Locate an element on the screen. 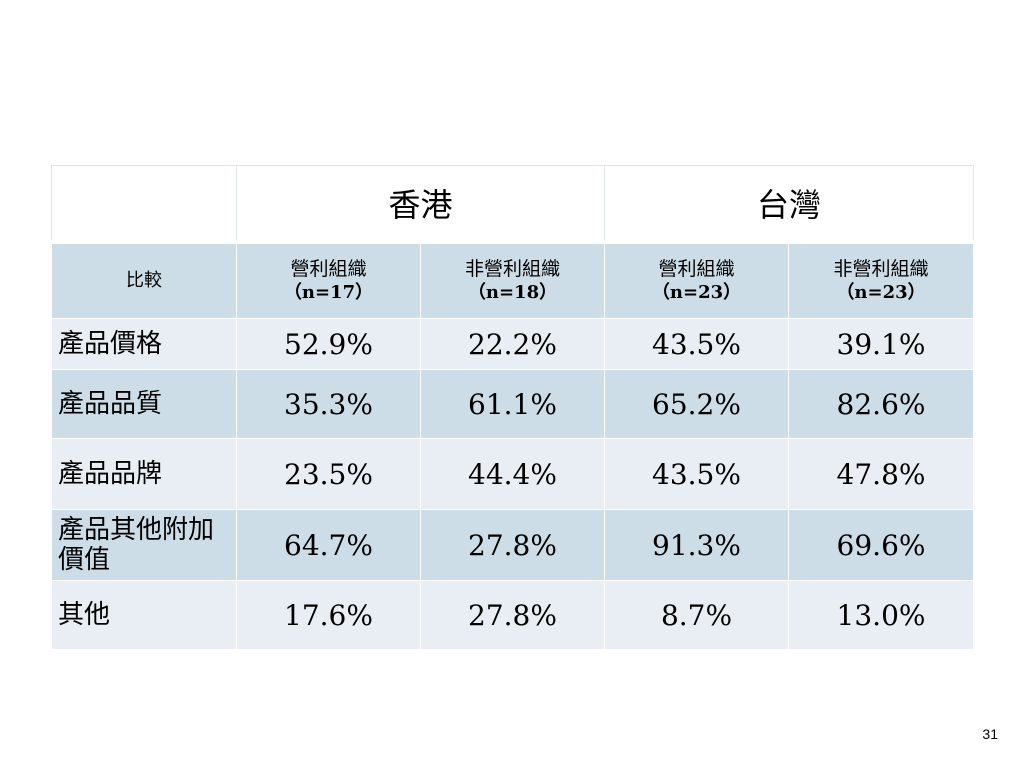 The width and height of the screenshot is (1024, 768). region-taiwan: 台灣 is located at coordinates (789, 204).